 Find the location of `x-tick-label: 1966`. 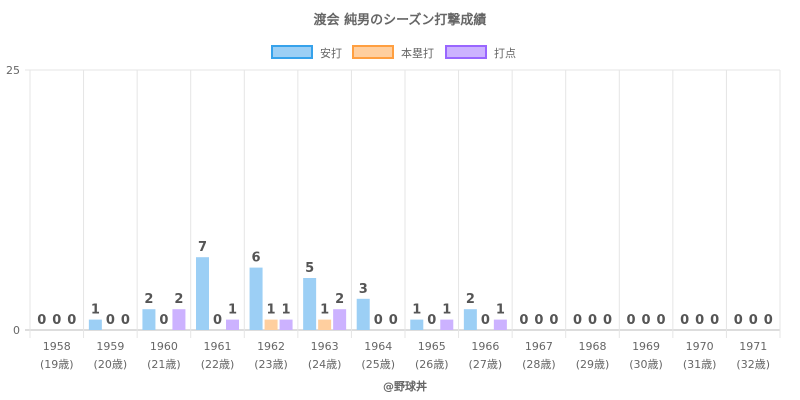

x-tick-label: 1966 is located at coordinates (485, 346).